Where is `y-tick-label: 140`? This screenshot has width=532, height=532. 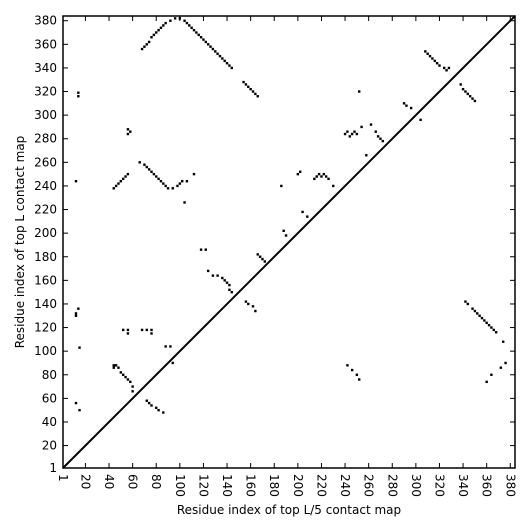
y-tick-label: 140 is located at coordinates (45, 304).